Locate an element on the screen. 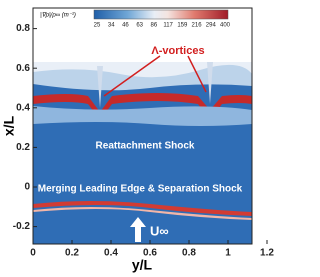  x-ticks: 0 0.2 0.4 0.6 0.8 1 1.2 is located at coordinates (152, 249).